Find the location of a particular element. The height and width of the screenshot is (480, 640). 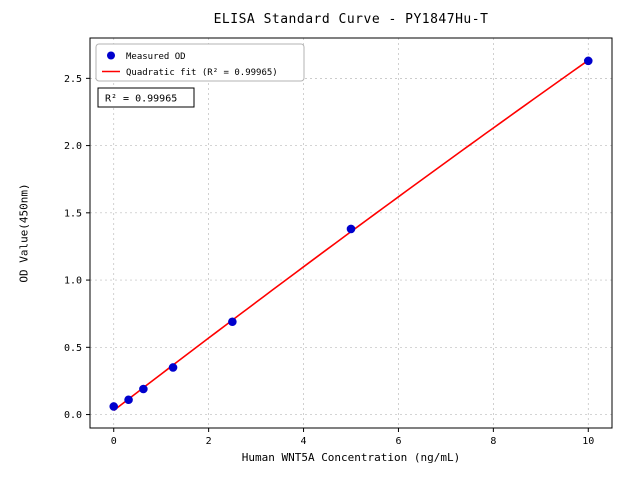

x-tick-label: 0 is located at coordinates (114, 441).